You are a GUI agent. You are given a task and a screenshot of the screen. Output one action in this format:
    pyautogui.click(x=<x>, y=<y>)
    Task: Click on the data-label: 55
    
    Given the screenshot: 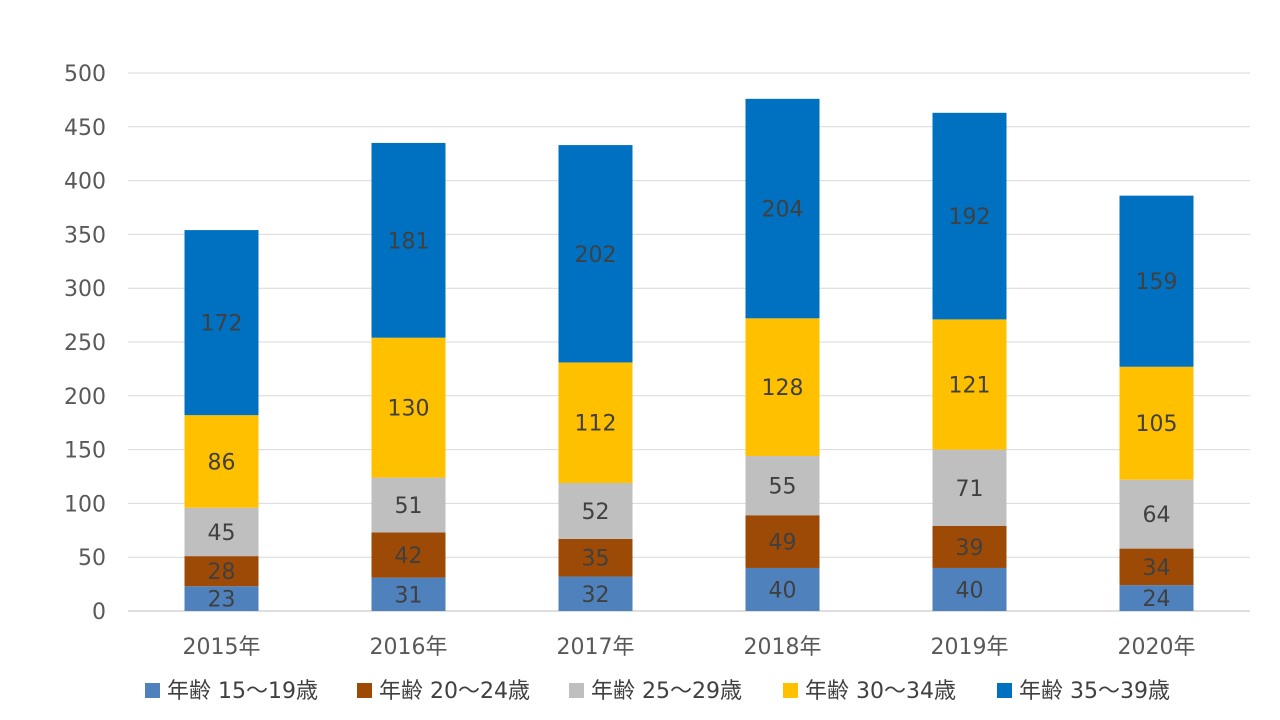 What is the action you would take?
    pyautogui.click(x=783, y=487)
    